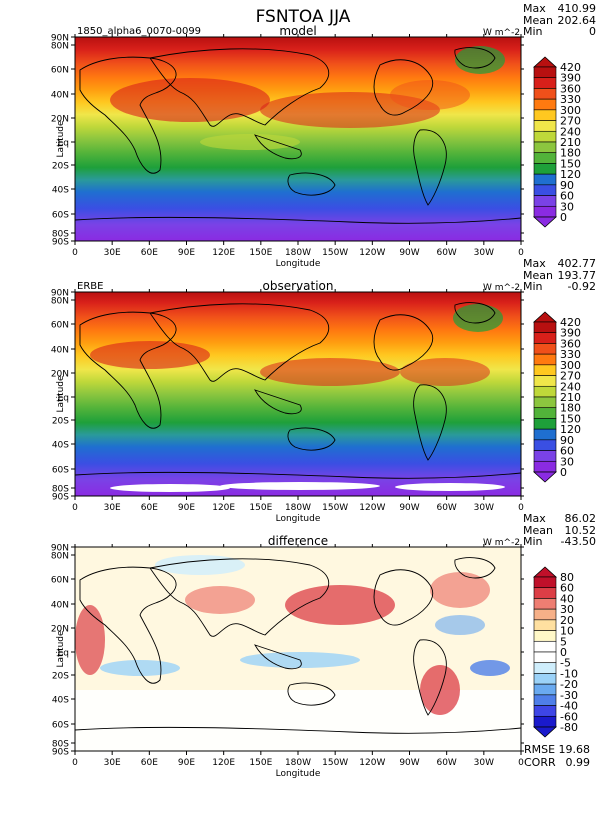 The image size is (606, 814). What do you see at coordinates (533, 541) in the screenshot?
I see `stat-min-label: Min` at bounding box center [533, 541].